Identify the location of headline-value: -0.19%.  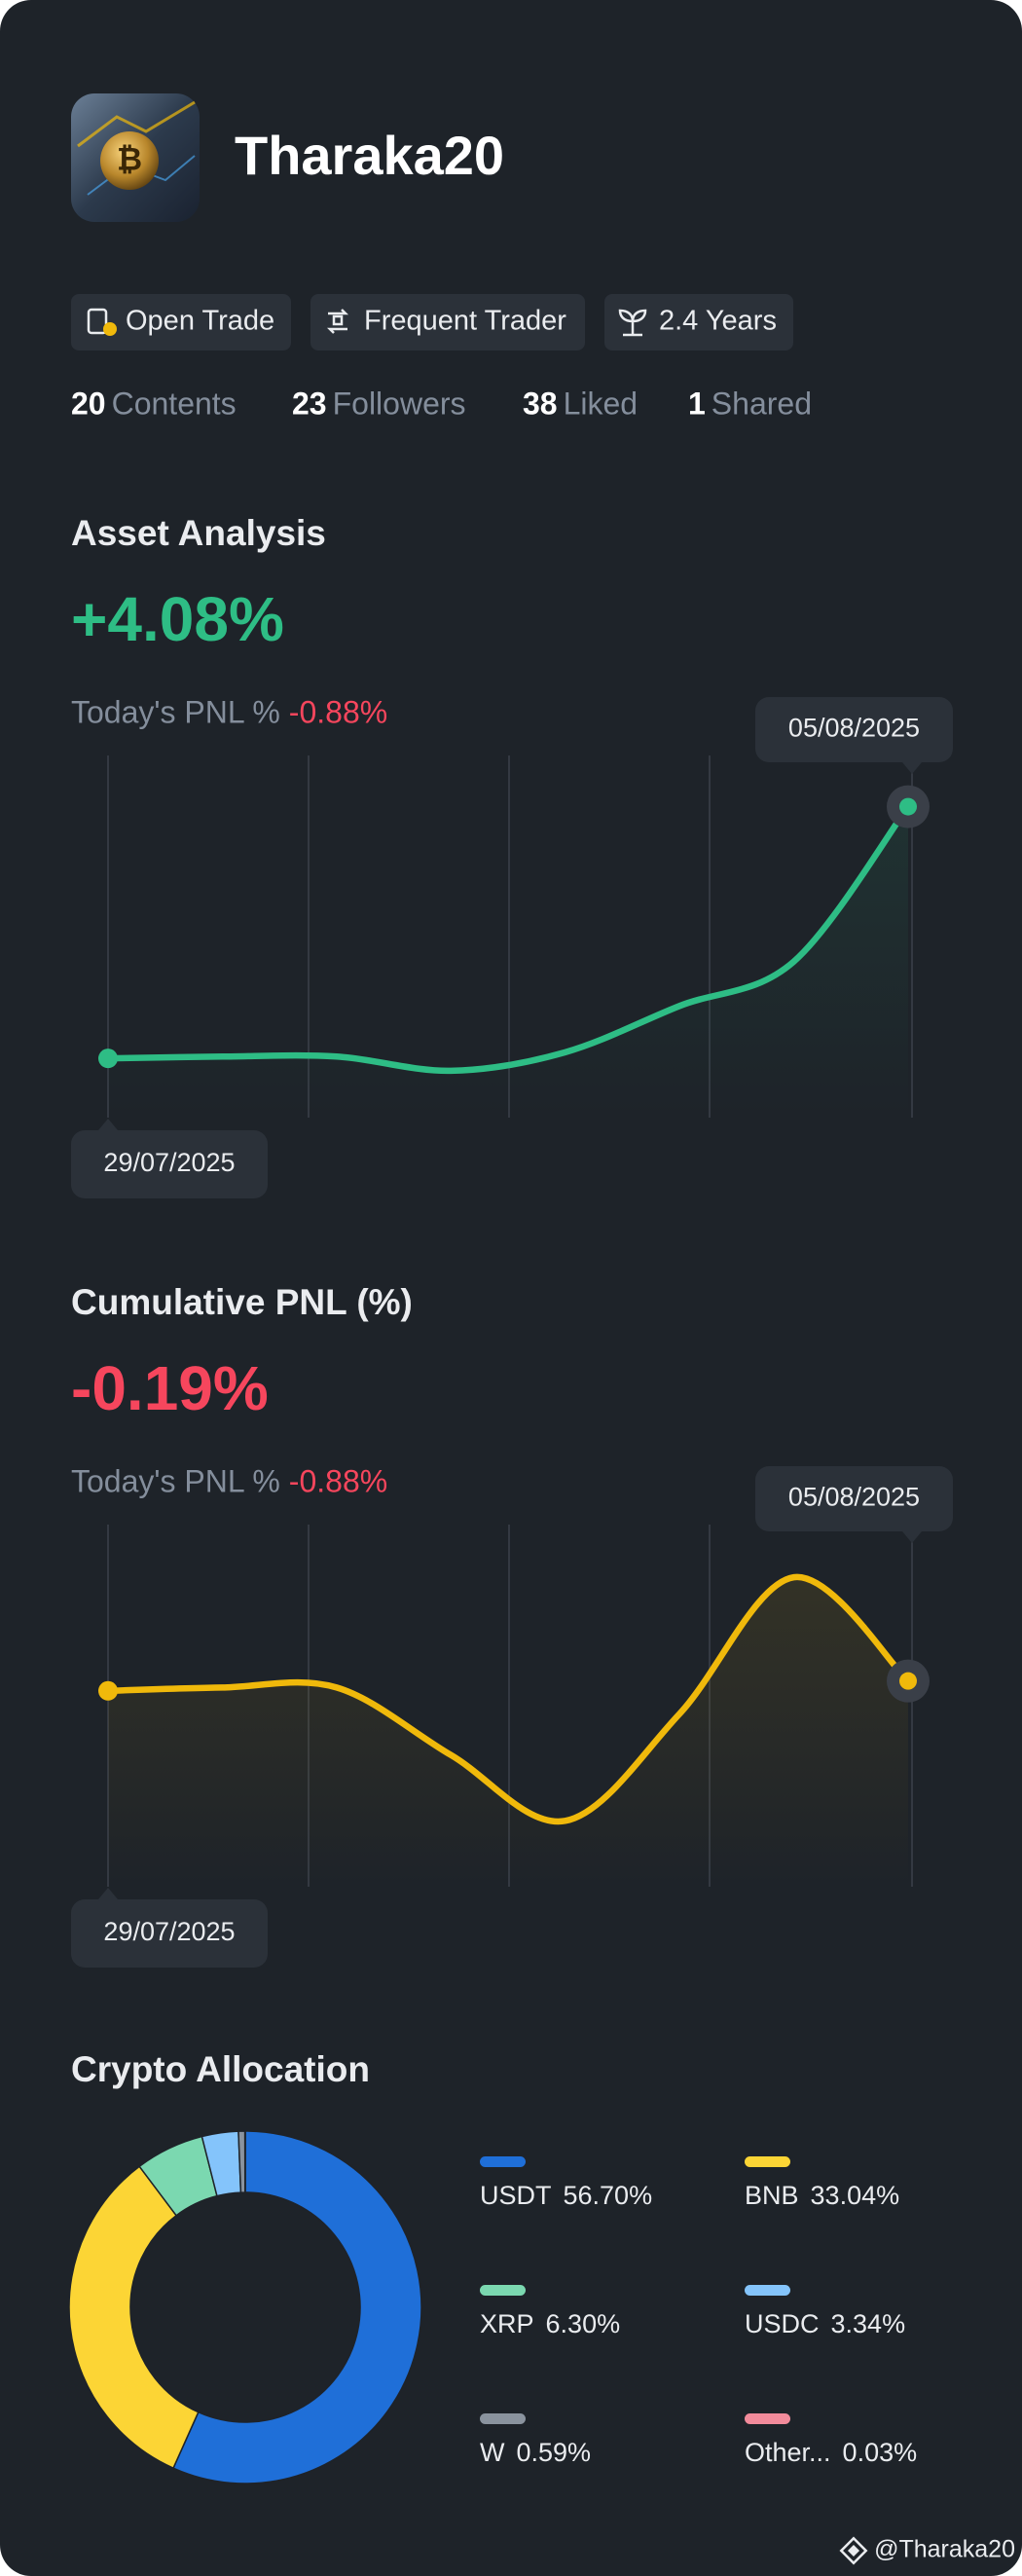
(170, 1388).